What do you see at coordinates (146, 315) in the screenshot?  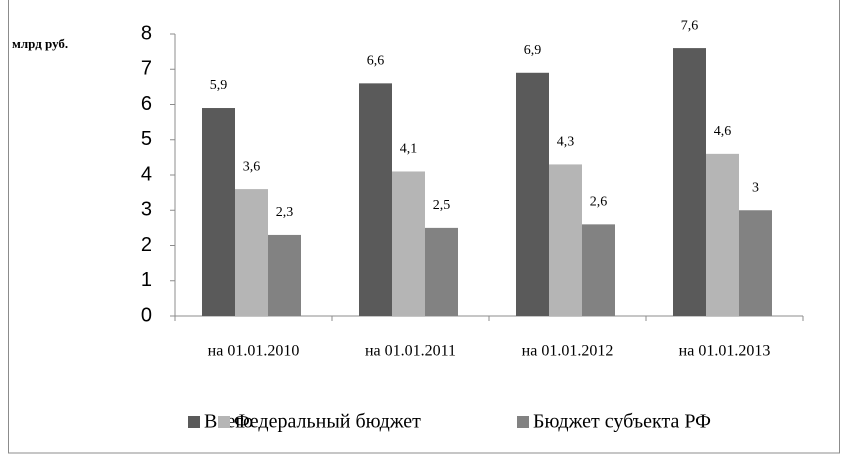 I see `y-tick-label: 0` at bounding box center [146, 315].